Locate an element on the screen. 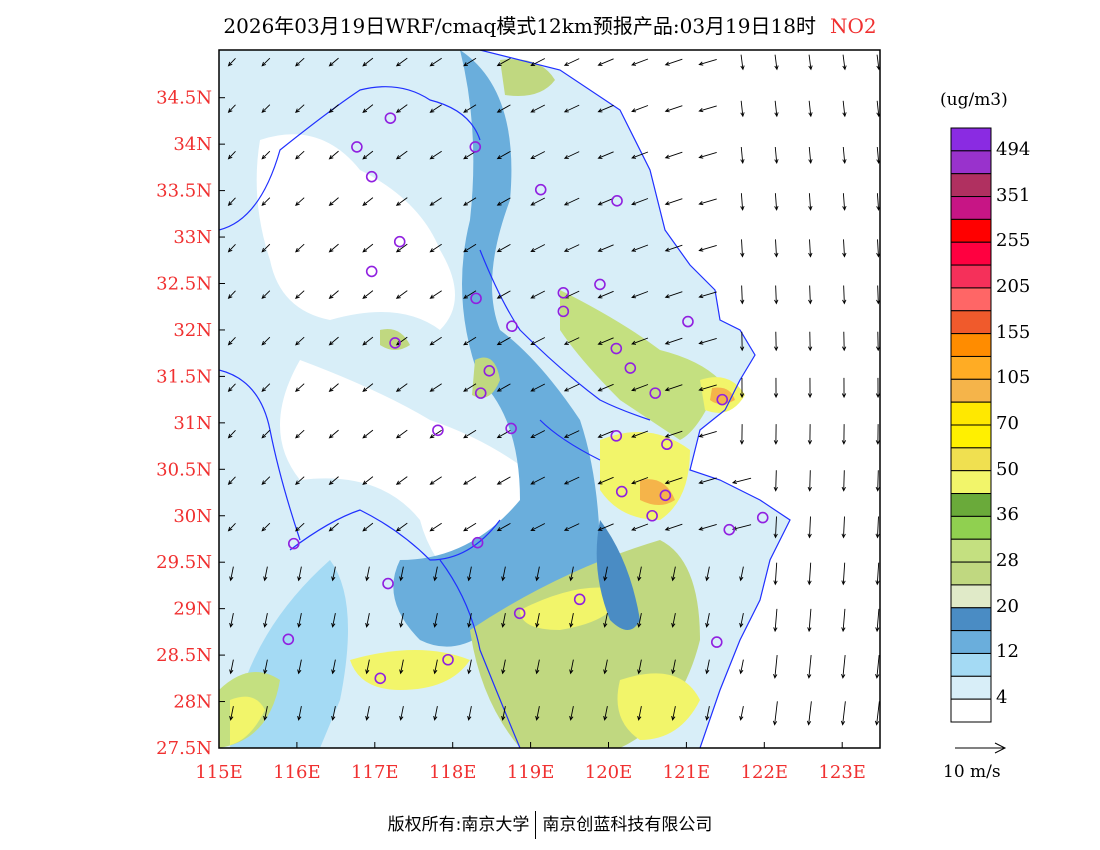 Image resolution: width=1100 pixels, height=850 pixels. x-tick-label: 123E is located at coordinates (842, 772).